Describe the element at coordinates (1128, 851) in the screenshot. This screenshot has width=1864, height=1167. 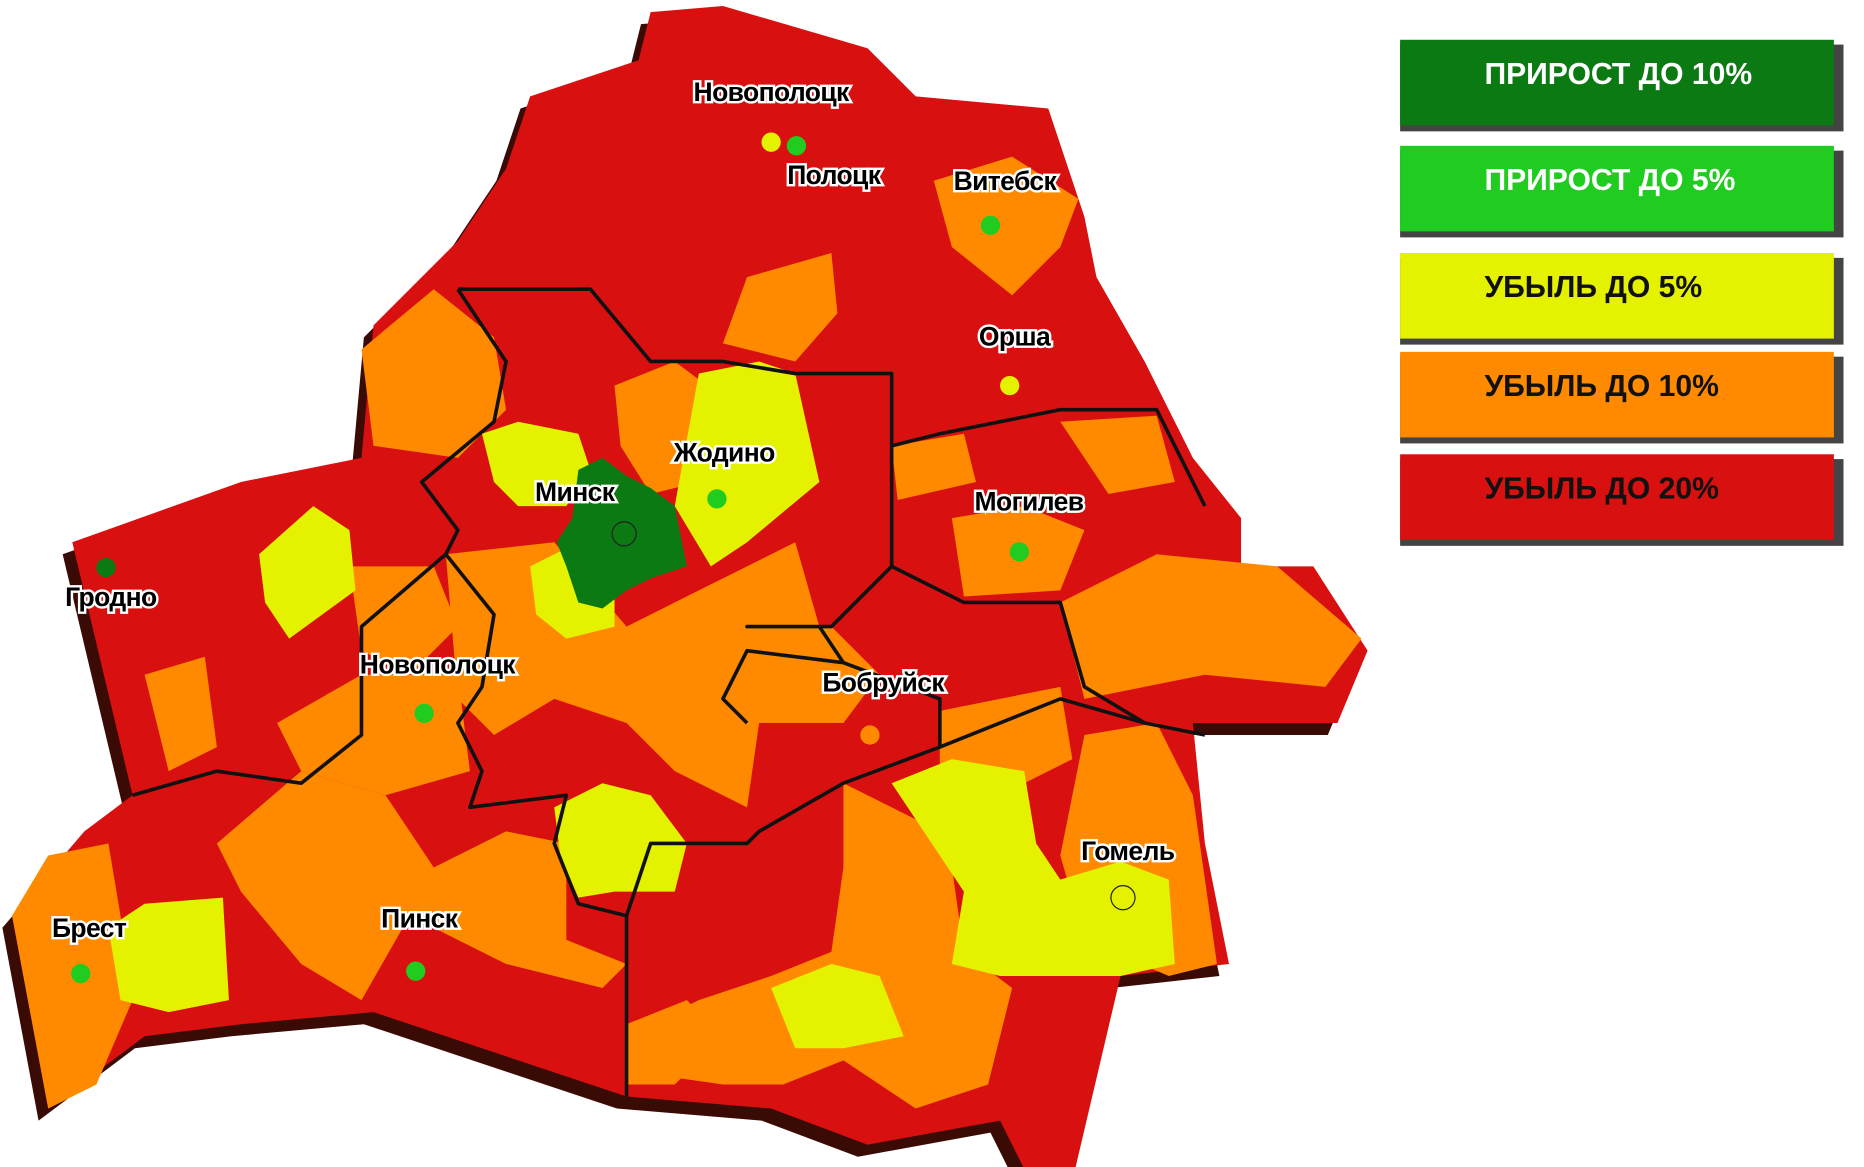
I see `city-label: Гомель` at that location.